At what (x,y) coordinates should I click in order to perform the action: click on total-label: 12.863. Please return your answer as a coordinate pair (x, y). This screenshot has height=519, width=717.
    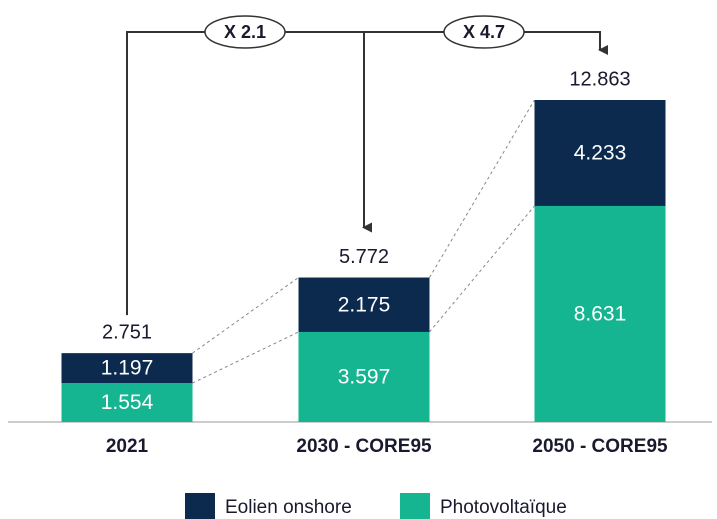
    Looking at the image, I should click on (599, 79).